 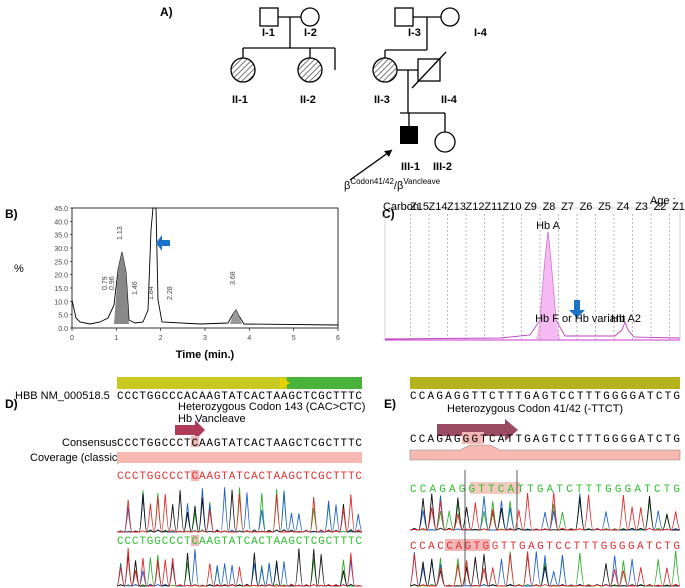 I want to click on zone-label: Z13, so click(x=456, y=207).